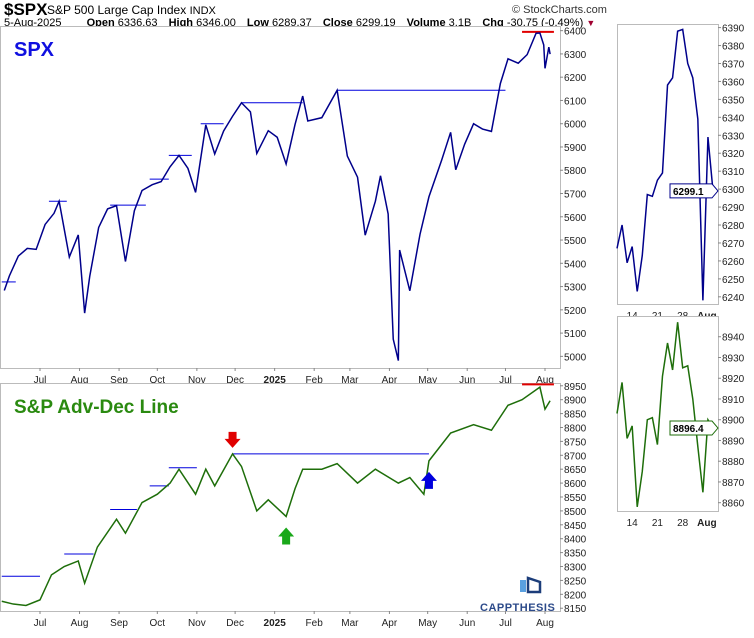 This screenshot has height=638, width=754. What do you see at coordinates (665, 164) in the screenshot?
I see `spx-zoom-line` at bounding box center [665, 164].